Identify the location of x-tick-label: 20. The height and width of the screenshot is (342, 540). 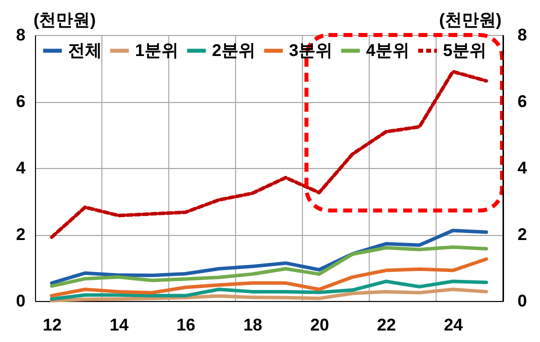
(320, 325).